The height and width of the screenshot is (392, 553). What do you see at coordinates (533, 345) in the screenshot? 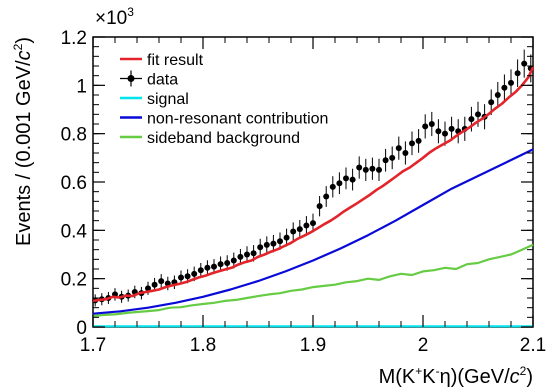
I see `x-tick-label: 2.1` at bounding box center [533, 345].